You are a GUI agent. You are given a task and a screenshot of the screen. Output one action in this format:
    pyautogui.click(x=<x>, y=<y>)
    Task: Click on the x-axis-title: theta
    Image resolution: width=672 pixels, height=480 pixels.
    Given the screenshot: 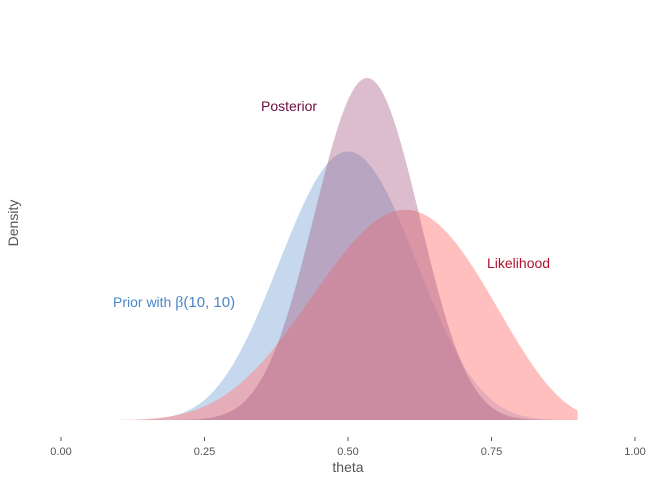 What is the action you would take?
    pyautogui.click(x=347, y=467)
    